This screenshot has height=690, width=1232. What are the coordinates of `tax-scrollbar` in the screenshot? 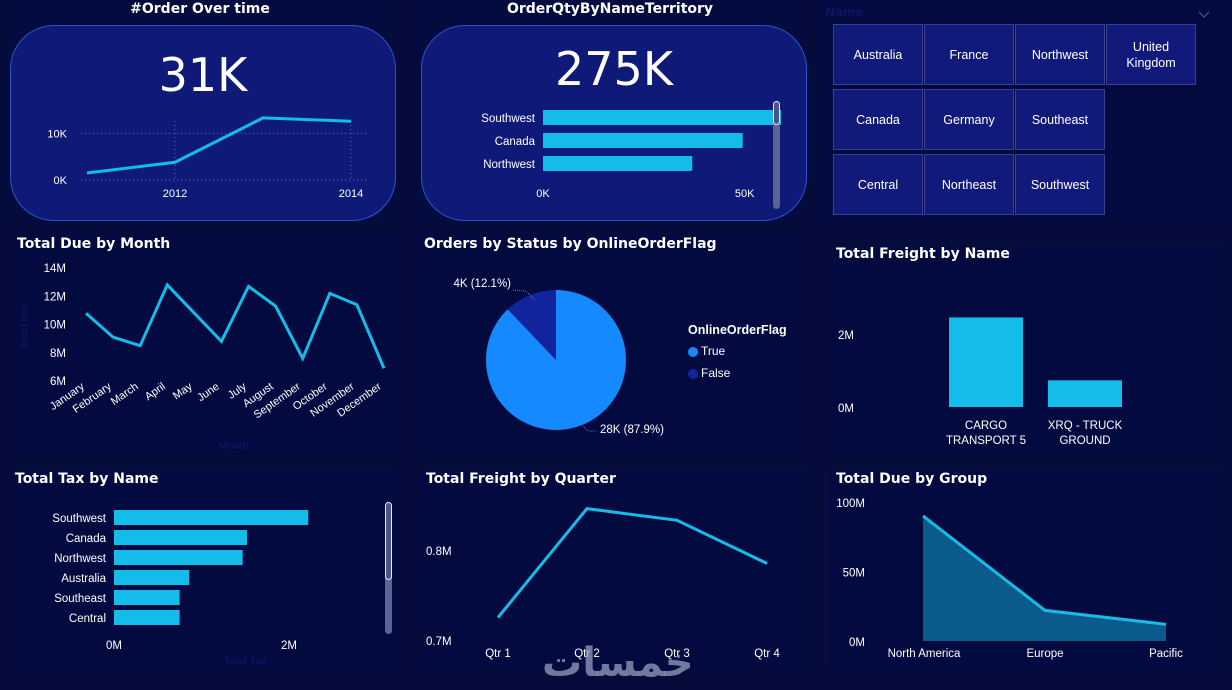 It's located at (388, 568).